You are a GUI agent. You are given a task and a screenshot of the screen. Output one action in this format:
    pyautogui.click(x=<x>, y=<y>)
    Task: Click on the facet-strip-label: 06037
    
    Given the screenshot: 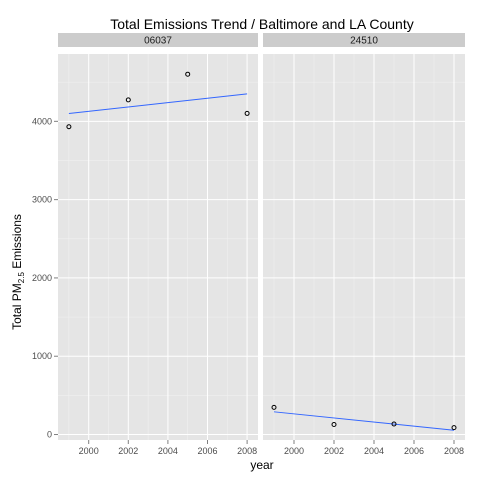 What is the action you would take?
    pyautogui.click(x=158, y=41)
    